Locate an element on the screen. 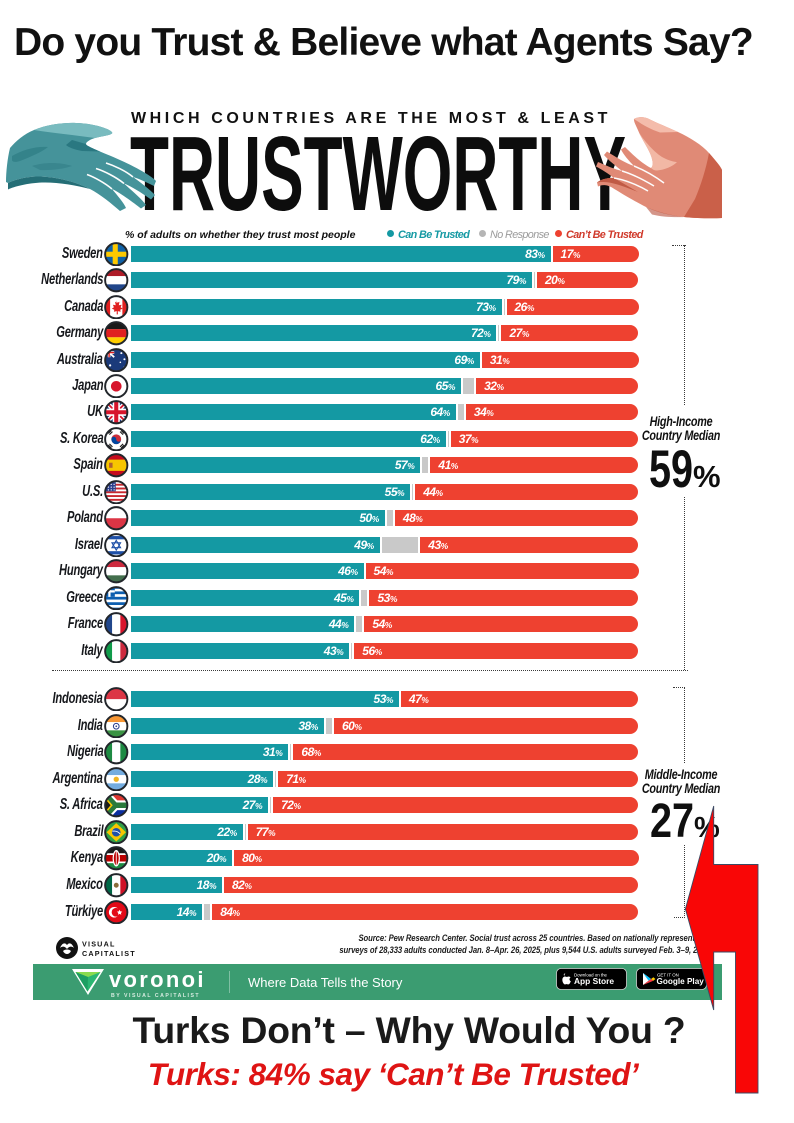  svg-text: Google Play is located at coordinates (681, 981).